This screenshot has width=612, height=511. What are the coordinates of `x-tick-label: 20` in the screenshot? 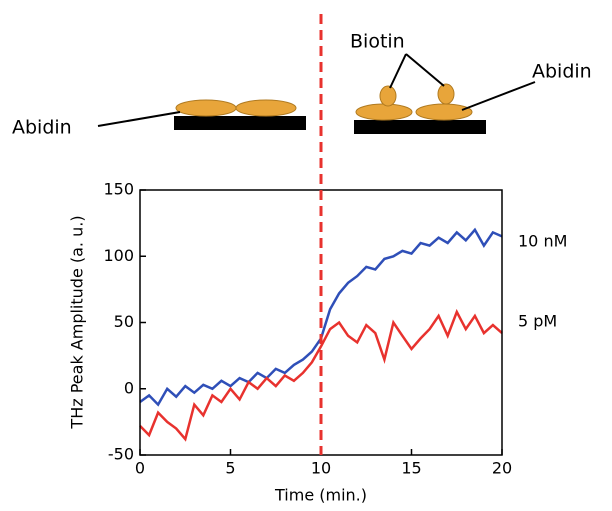 It's located at (502, 468).